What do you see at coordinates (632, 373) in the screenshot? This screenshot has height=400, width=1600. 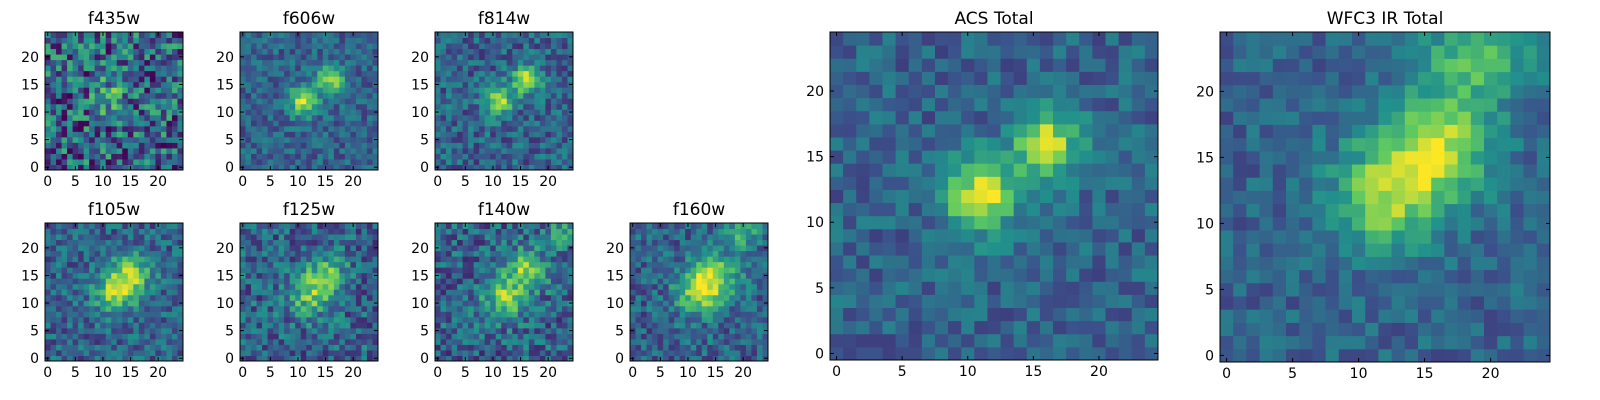 I see `x-tick-label: 0` at bounding box center [632, 373].